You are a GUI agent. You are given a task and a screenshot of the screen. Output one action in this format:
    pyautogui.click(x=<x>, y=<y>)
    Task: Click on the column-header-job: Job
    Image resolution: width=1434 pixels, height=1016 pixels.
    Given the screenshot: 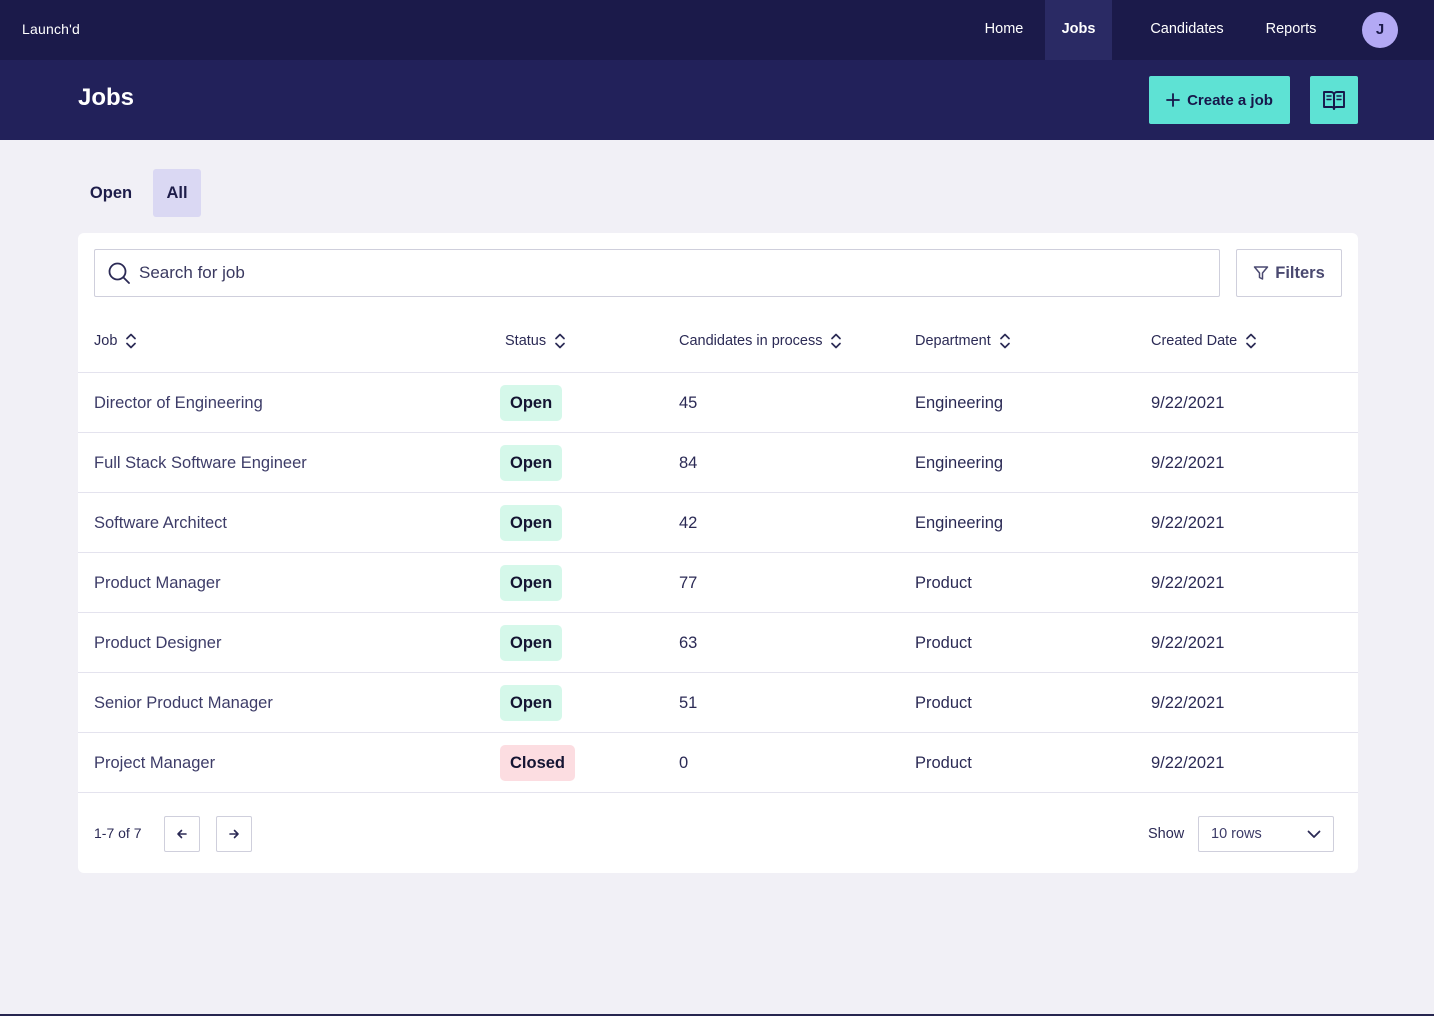 What is the action you would take?
    pyautogui.click(x=115, y=341)
    